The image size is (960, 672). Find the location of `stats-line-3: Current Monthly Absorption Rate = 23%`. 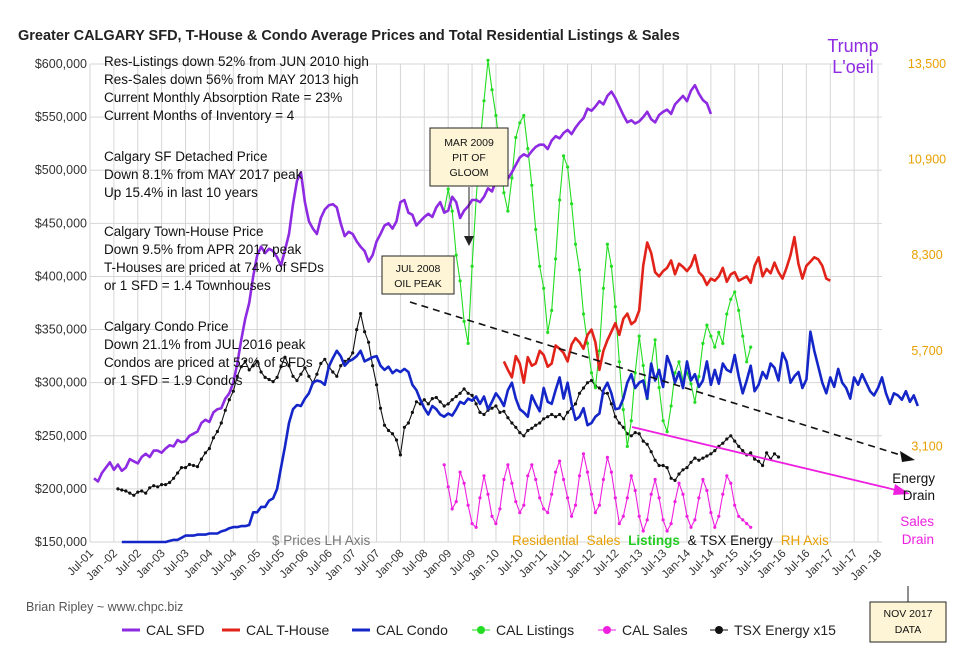

stats-line-3: Current Monthly Absorption Rate = 23% is located at coordinates (223, 97).